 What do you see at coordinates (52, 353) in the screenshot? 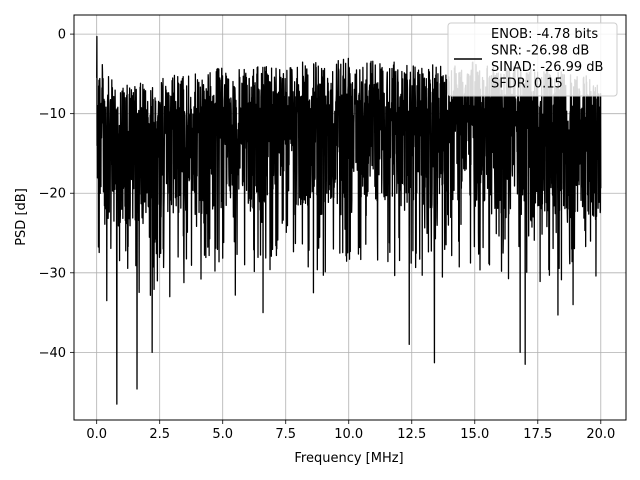
I see `y-tick-label: −40` at bounding box center [52, 353].